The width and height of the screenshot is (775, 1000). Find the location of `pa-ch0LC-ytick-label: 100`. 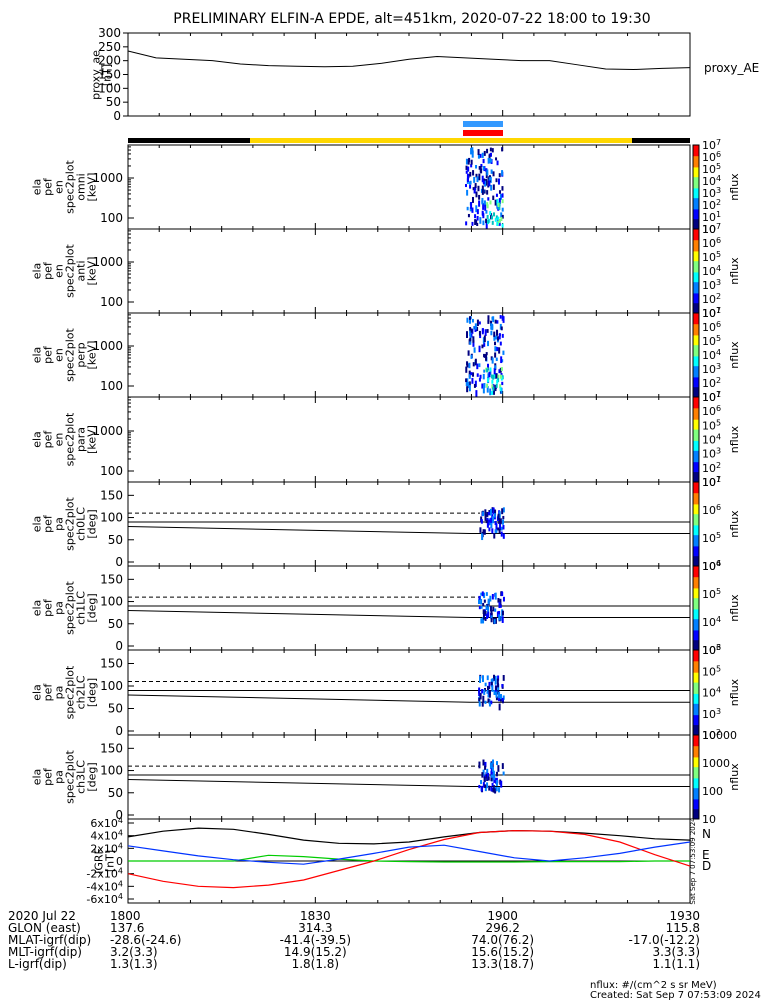

pa-ch0LC-ytick-label: 100 is located at coordinates (111, 518).